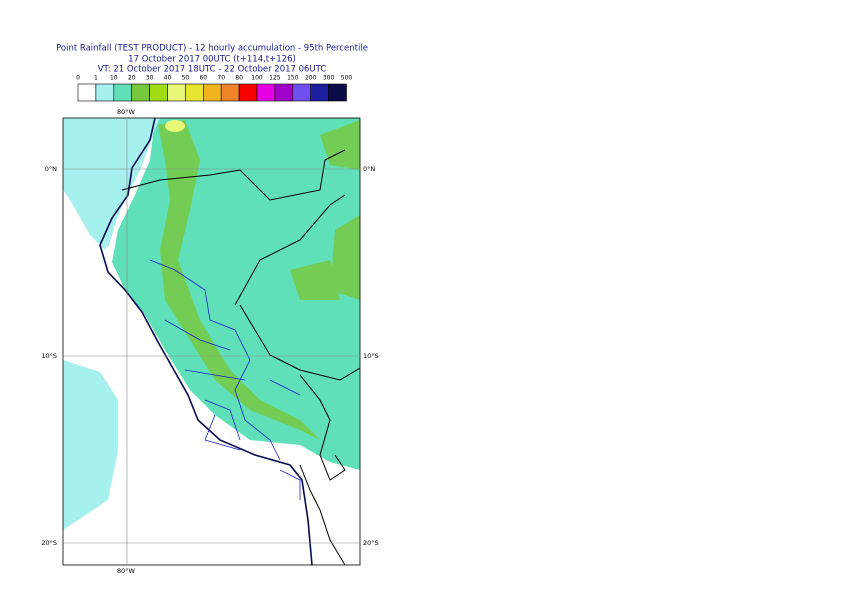  I want to click on legend-label: 80, so click(239, 78).